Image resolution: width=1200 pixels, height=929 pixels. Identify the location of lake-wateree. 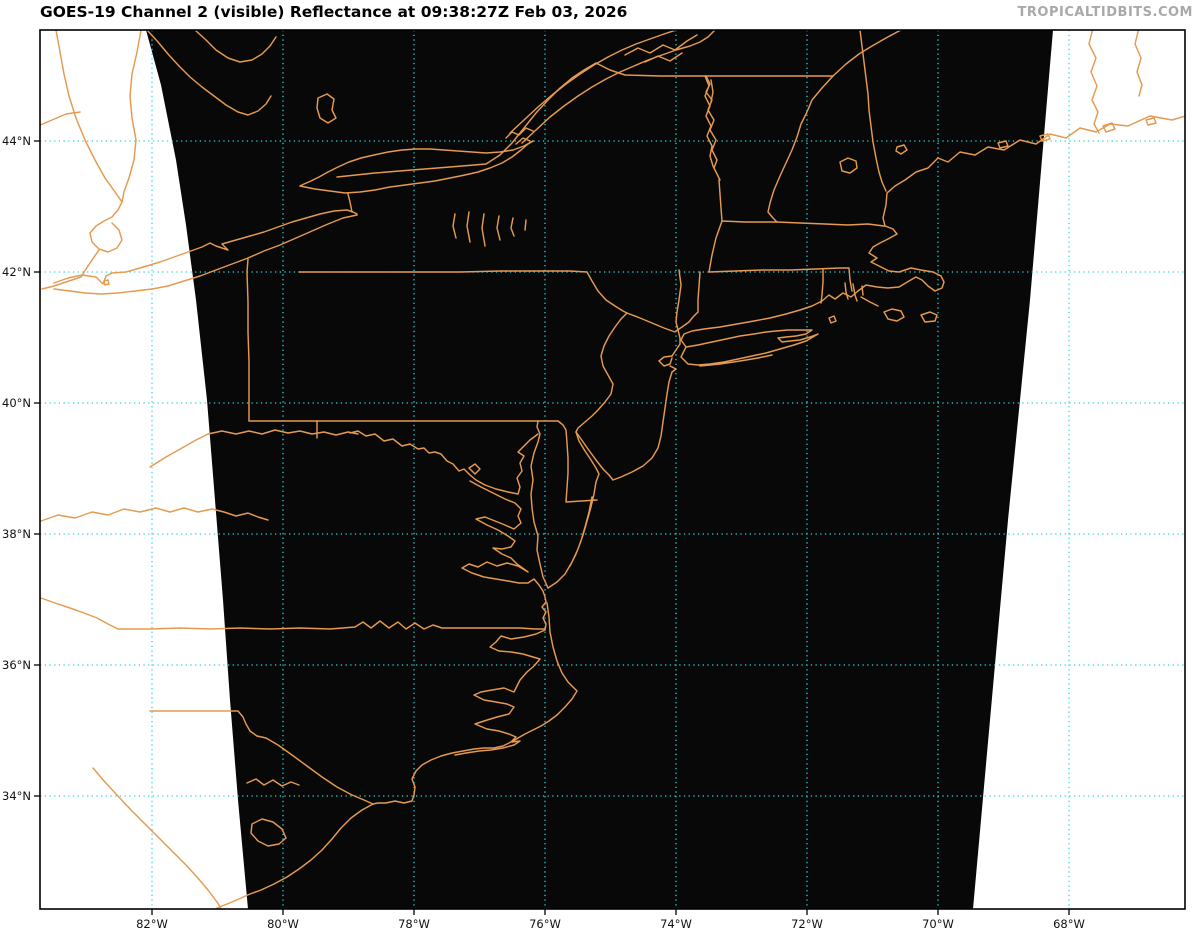
(273, 782).